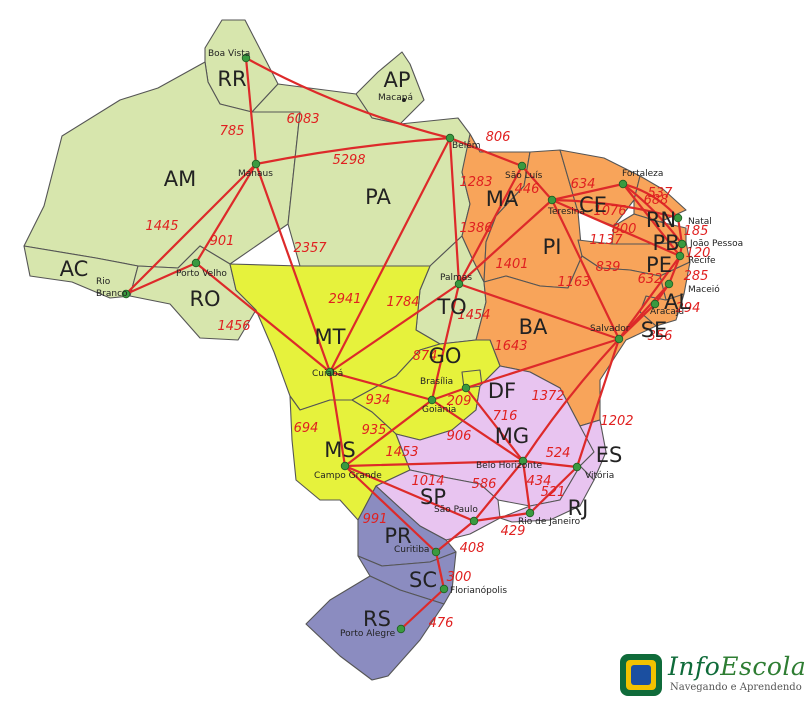 The image size is (811, 709). What do you see at coordinates (655, 304) in the screenshot?
I see `city-marker-aracaju` at bounding box center [655, 304].